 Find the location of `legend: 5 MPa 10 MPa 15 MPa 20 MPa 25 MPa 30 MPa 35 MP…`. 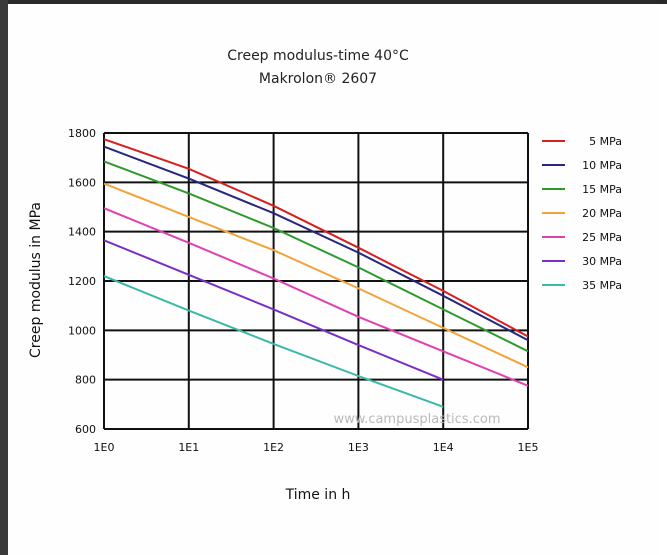

legend: 5 MPa 10 MPa 15 MPa 20 MPa 25 MPa 30 MPa 35 MP… is located at coordinates (582, 213).